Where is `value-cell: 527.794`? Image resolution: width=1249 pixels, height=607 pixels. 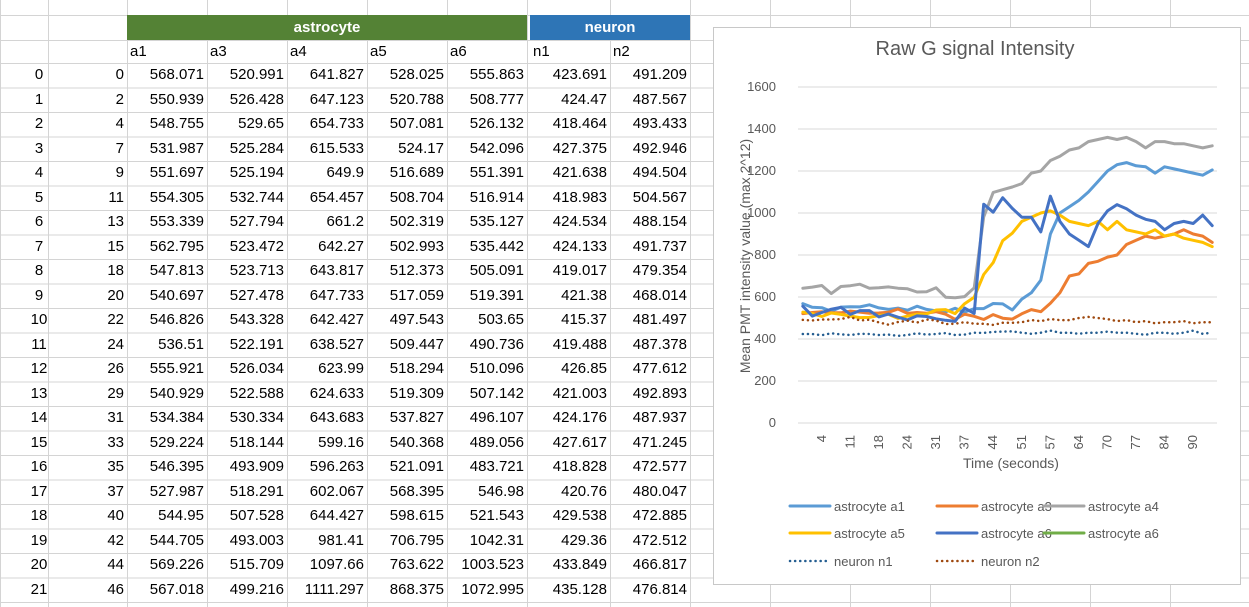 value-cell: 527.794 is located at coordinates (256, 221).